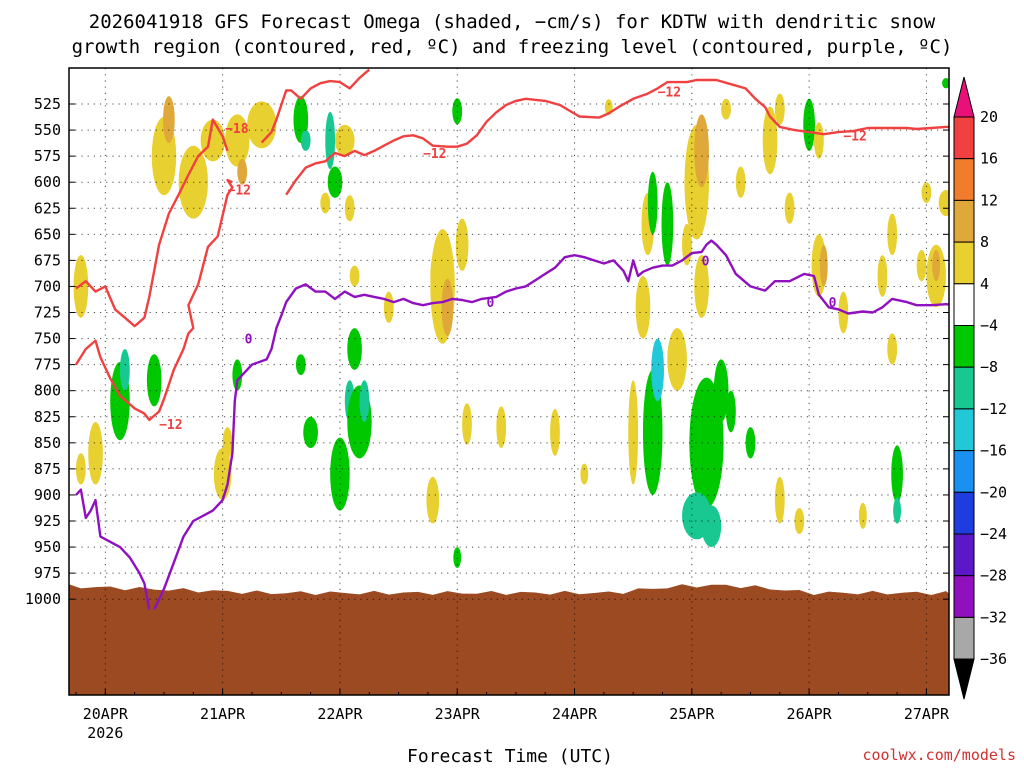 Image resolution: width=1024 pixels, height=768 pixels. What do you see at coordinates (993, 409) in the screenshot?
I see `colorbar-tick-7: −12` at bounding box center [993, 409].